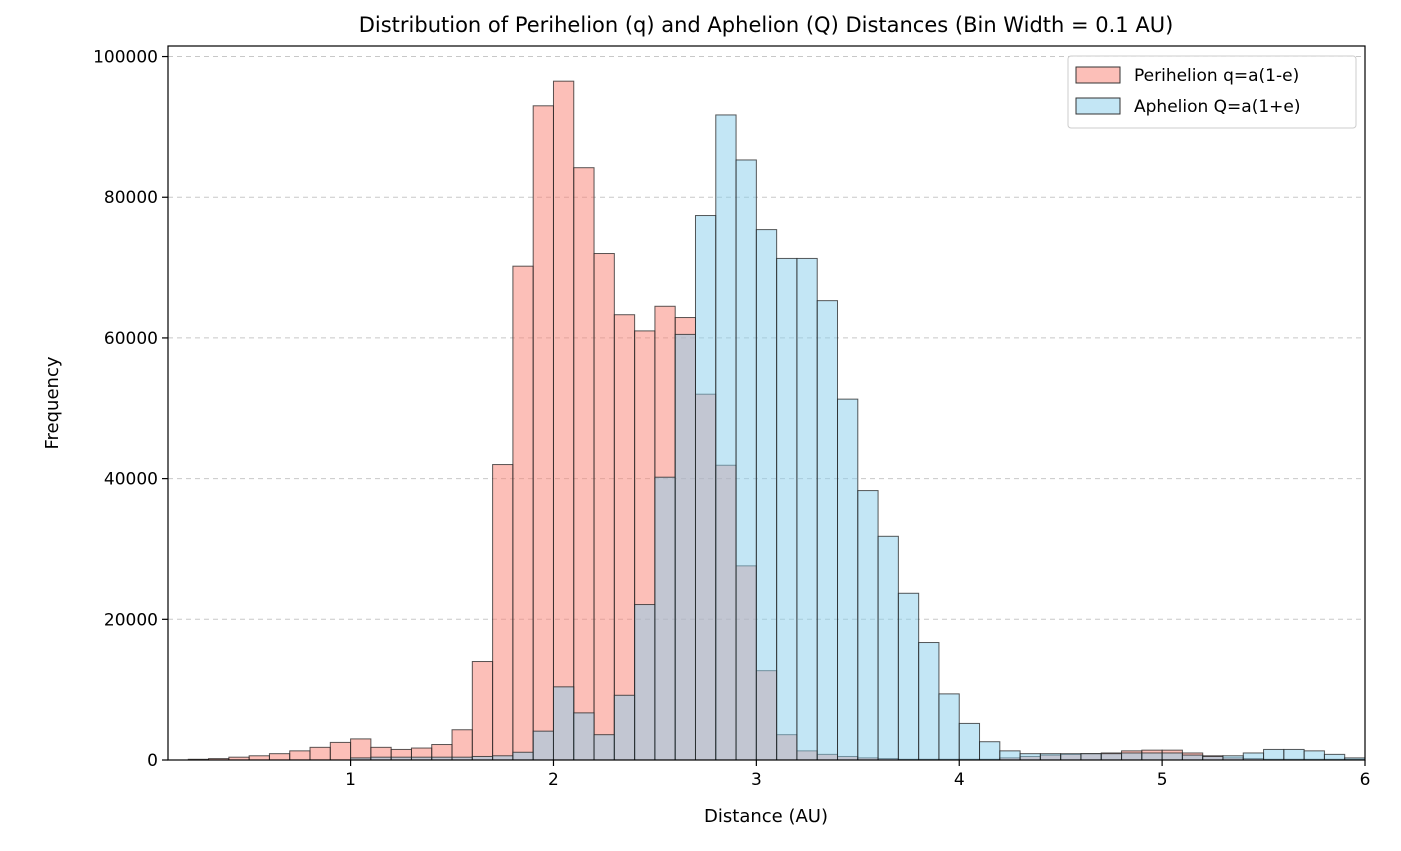 This screenshot has width=1401, height=851. I want to click on y-axis-label: Frequency, so click(52, 402).